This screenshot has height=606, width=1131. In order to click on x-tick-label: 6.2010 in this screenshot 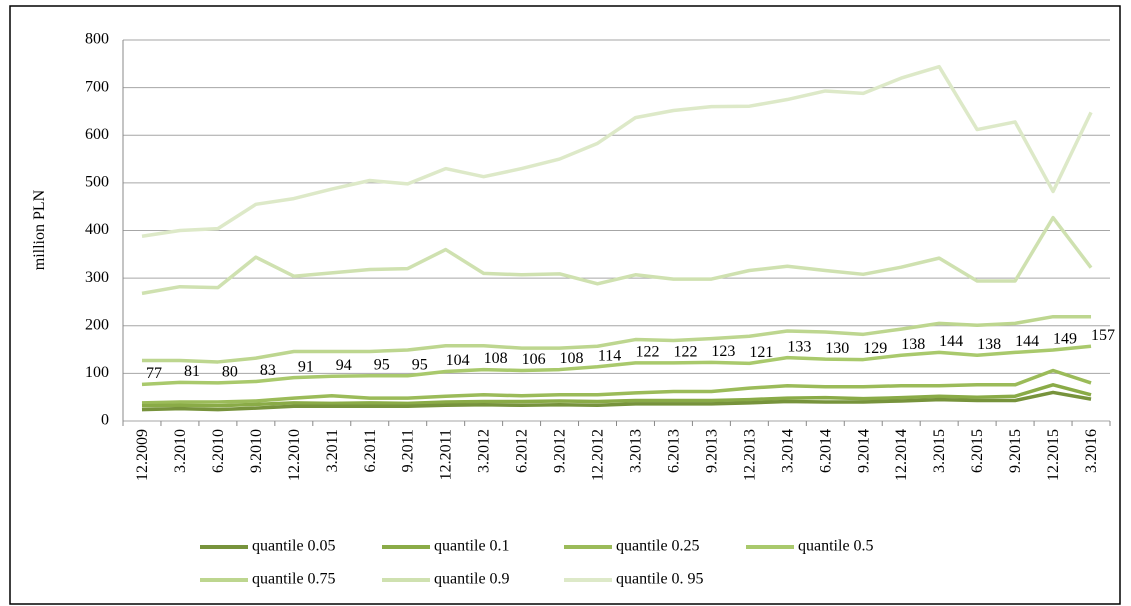, I will do `click(218, 451)`.